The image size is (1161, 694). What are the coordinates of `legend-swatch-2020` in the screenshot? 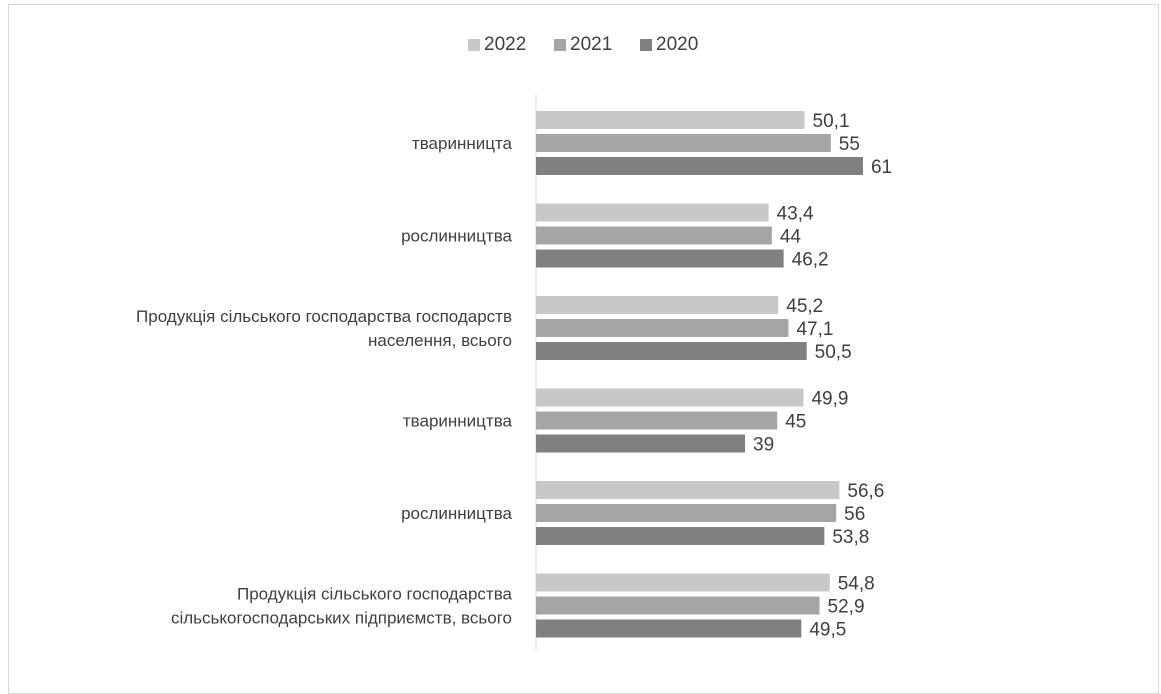 It's located at (646, 45).